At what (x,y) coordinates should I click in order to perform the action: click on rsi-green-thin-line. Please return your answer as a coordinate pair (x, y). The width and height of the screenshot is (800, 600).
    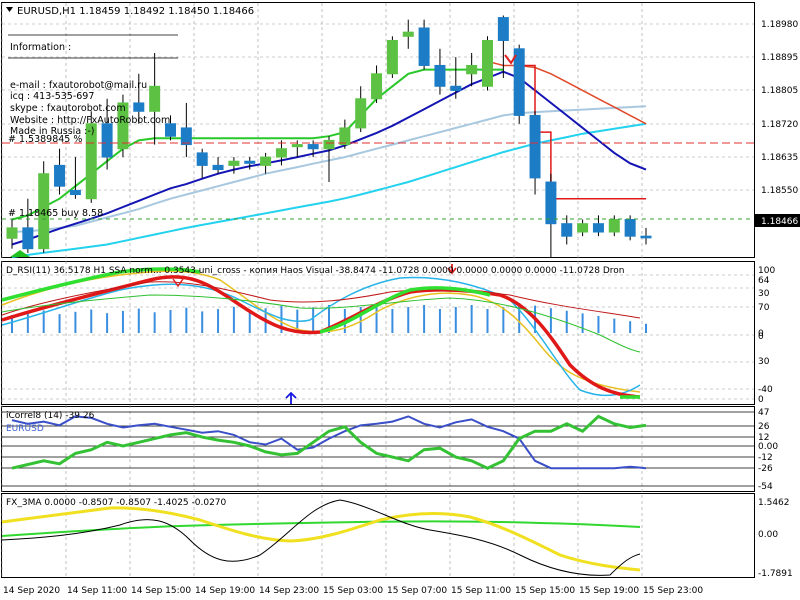
    Looking at the image, I should click on (321, 323).